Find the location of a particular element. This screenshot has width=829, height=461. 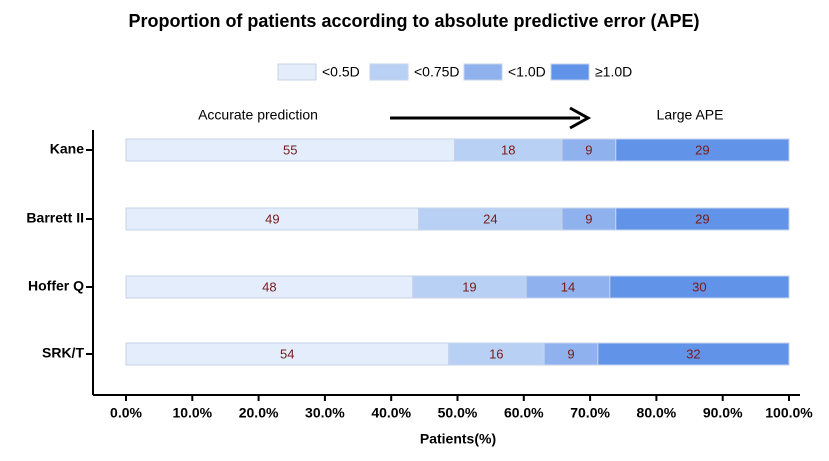

y-tick-label: Kane is located at coordinates (67, 149).